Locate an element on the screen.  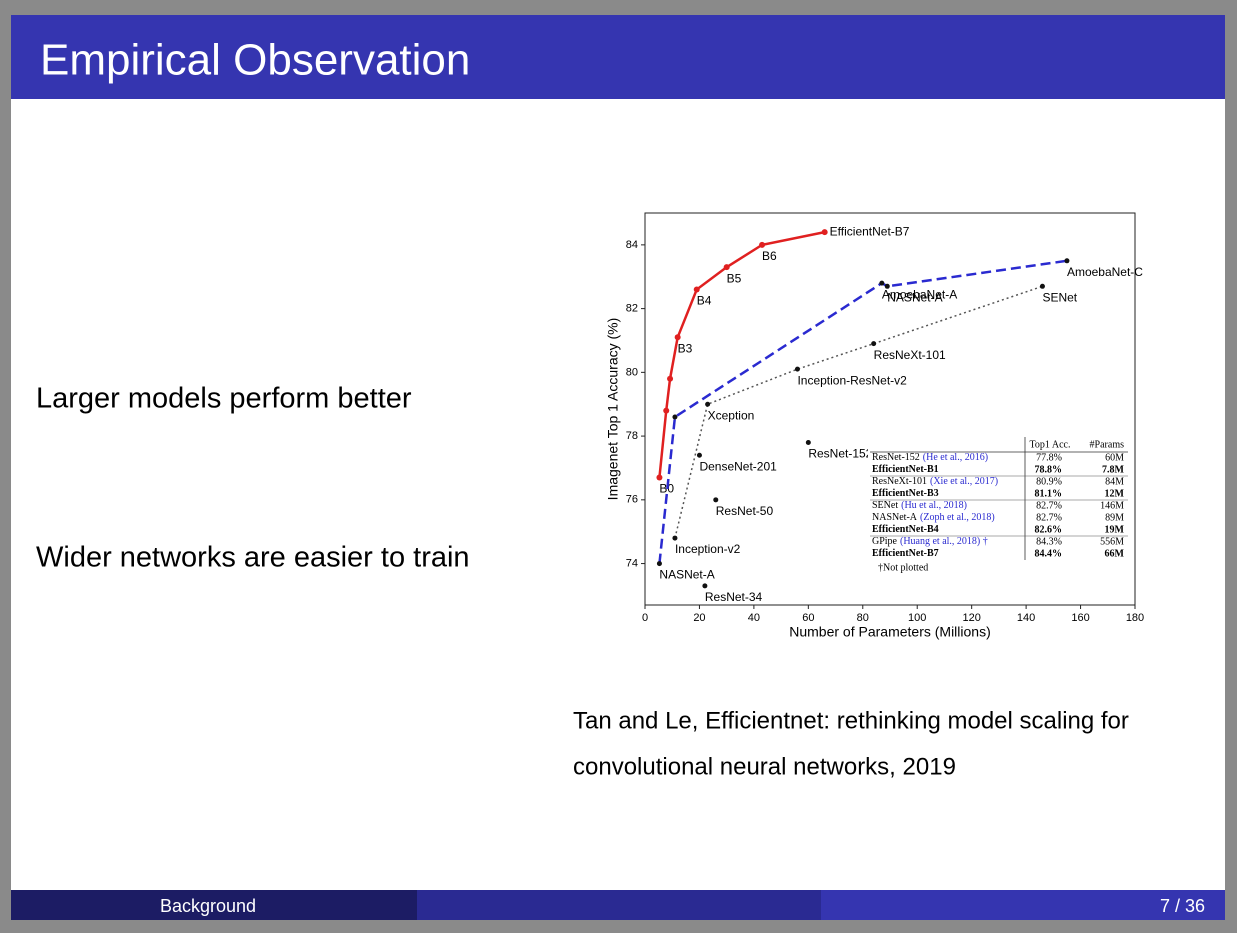
table-header: Top1 Acc. is located at coordinates (1050, 444).